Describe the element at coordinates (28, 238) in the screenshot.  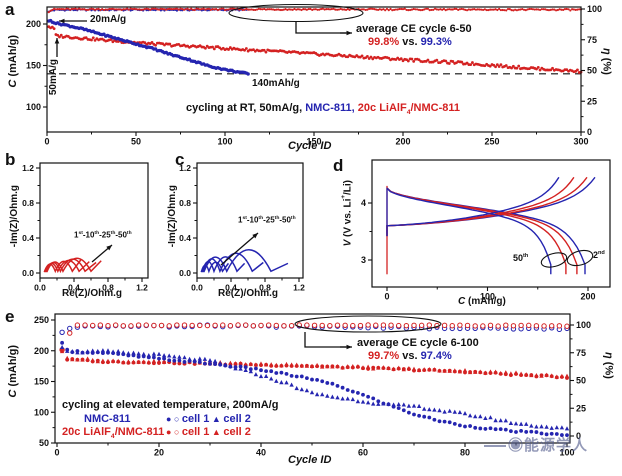
I see `tick-label: 0.4` at that location.